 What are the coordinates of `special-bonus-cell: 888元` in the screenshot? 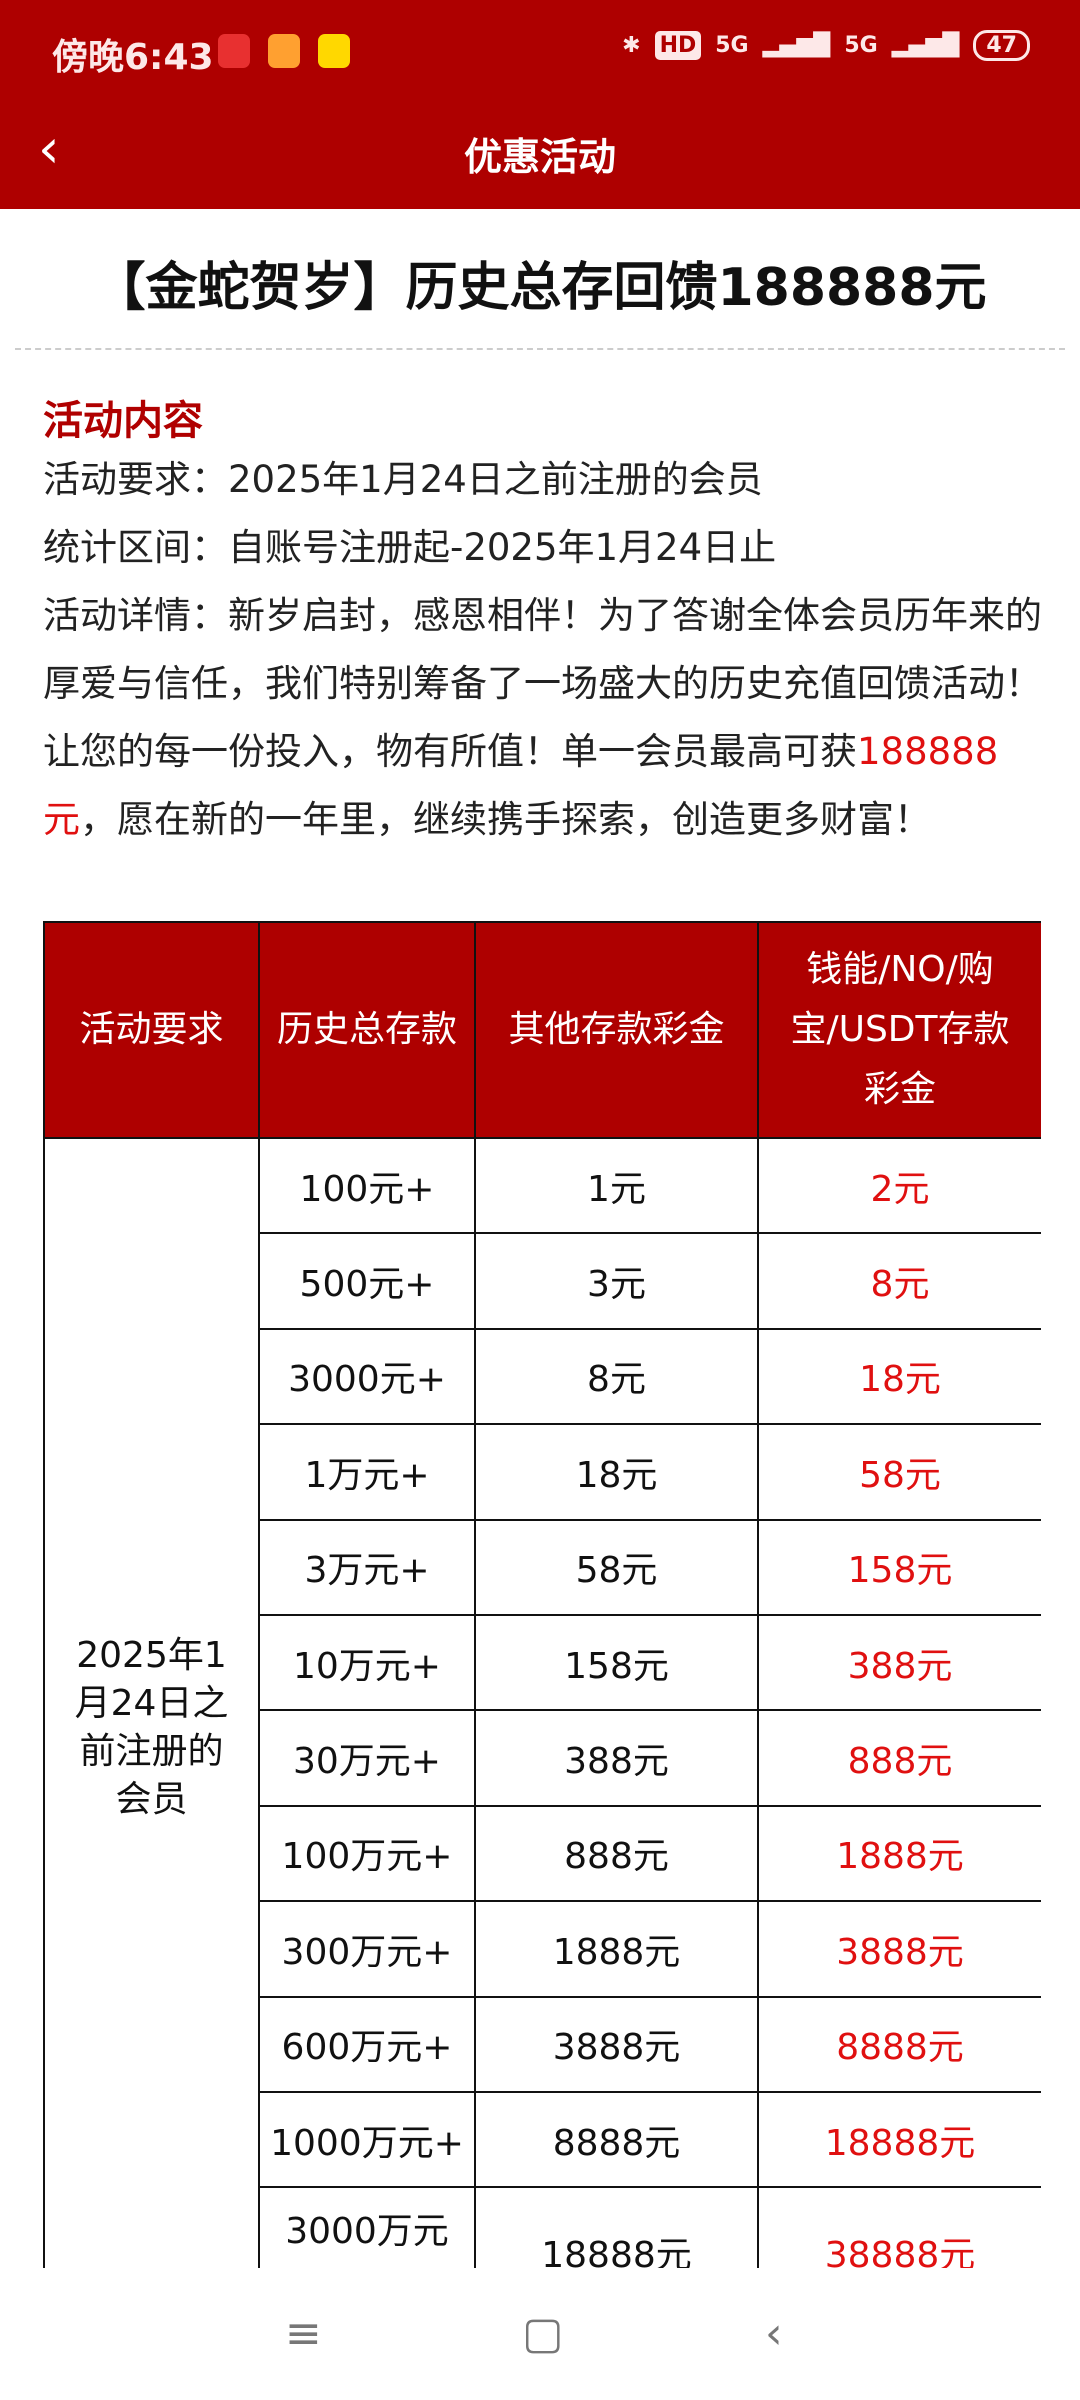 It's located at (899, 1758).